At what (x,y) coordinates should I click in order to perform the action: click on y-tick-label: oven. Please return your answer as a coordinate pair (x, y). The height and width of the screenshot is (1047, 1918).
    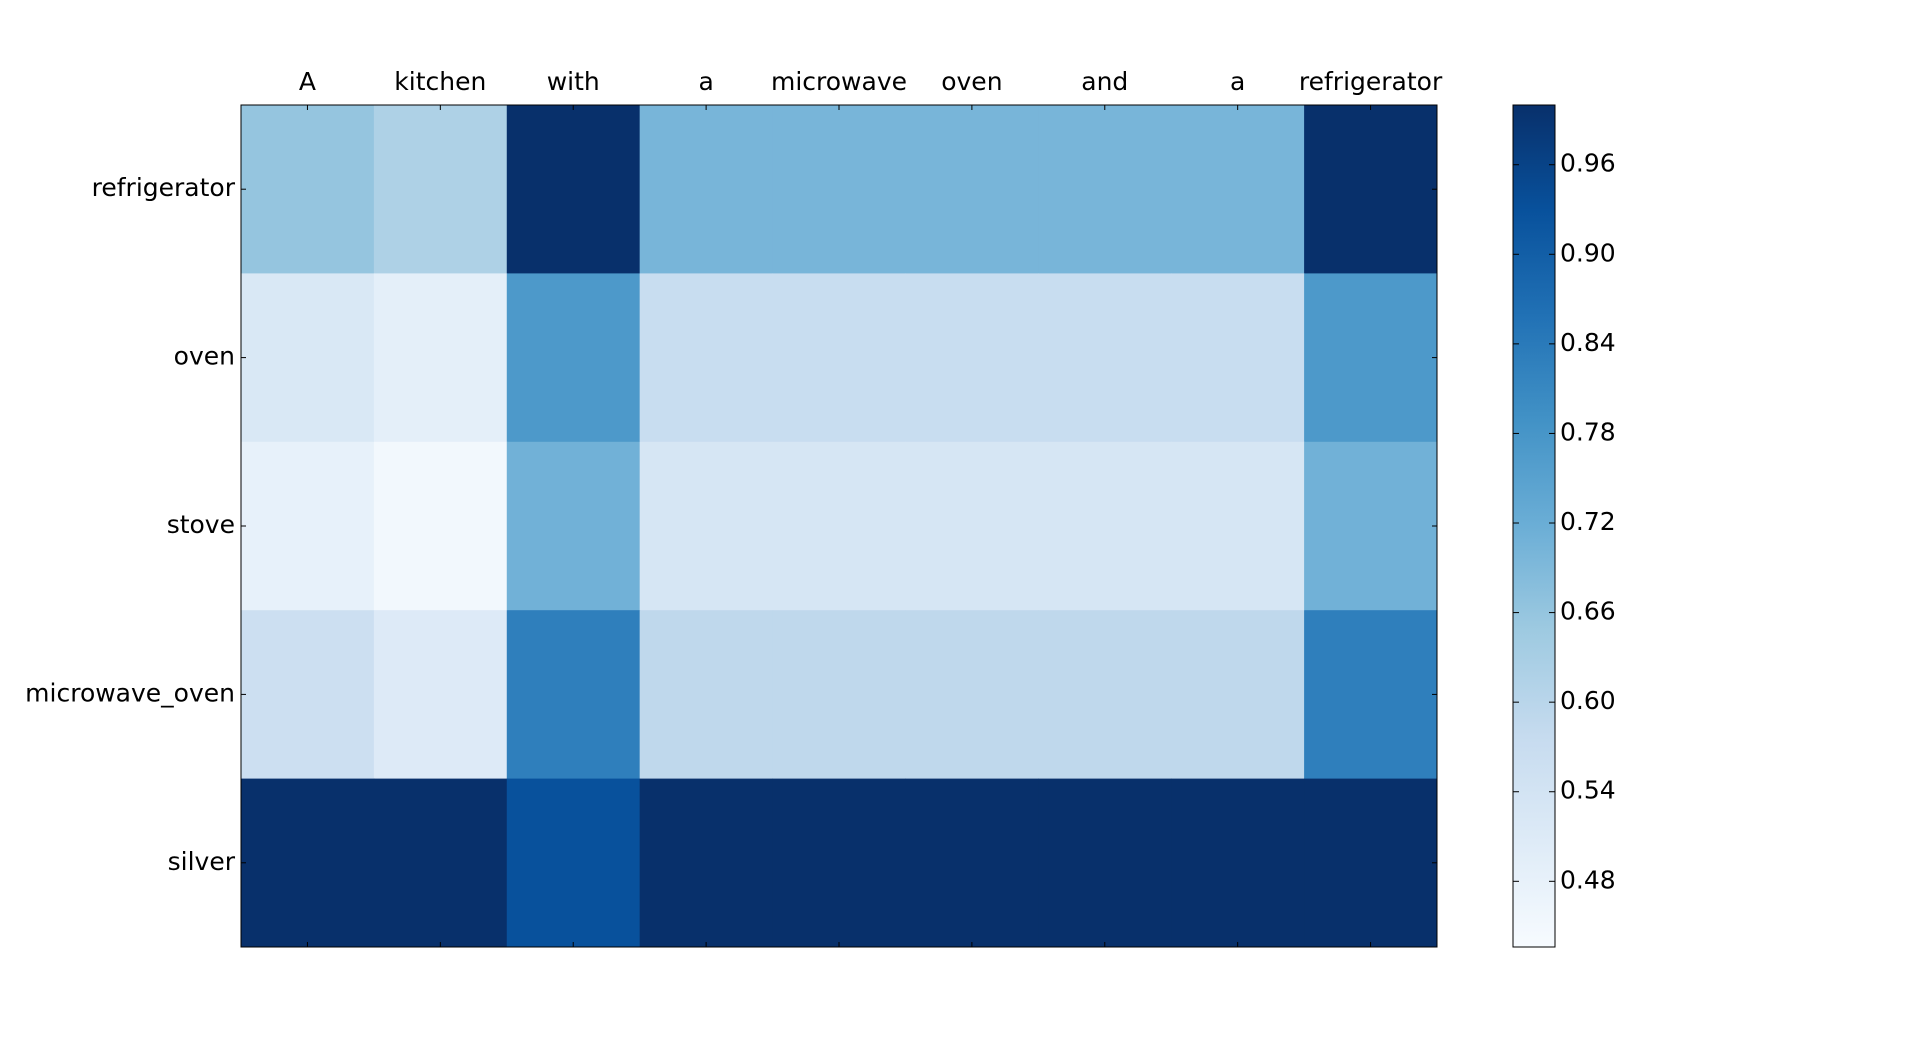
    Looking at the image, I should click on (204, 356).